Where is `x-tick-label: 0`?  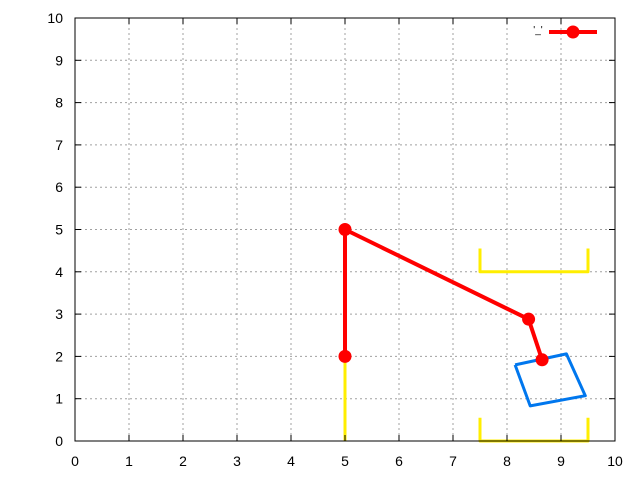 x-tick-label: 0 is located at coordinates (75, 461).